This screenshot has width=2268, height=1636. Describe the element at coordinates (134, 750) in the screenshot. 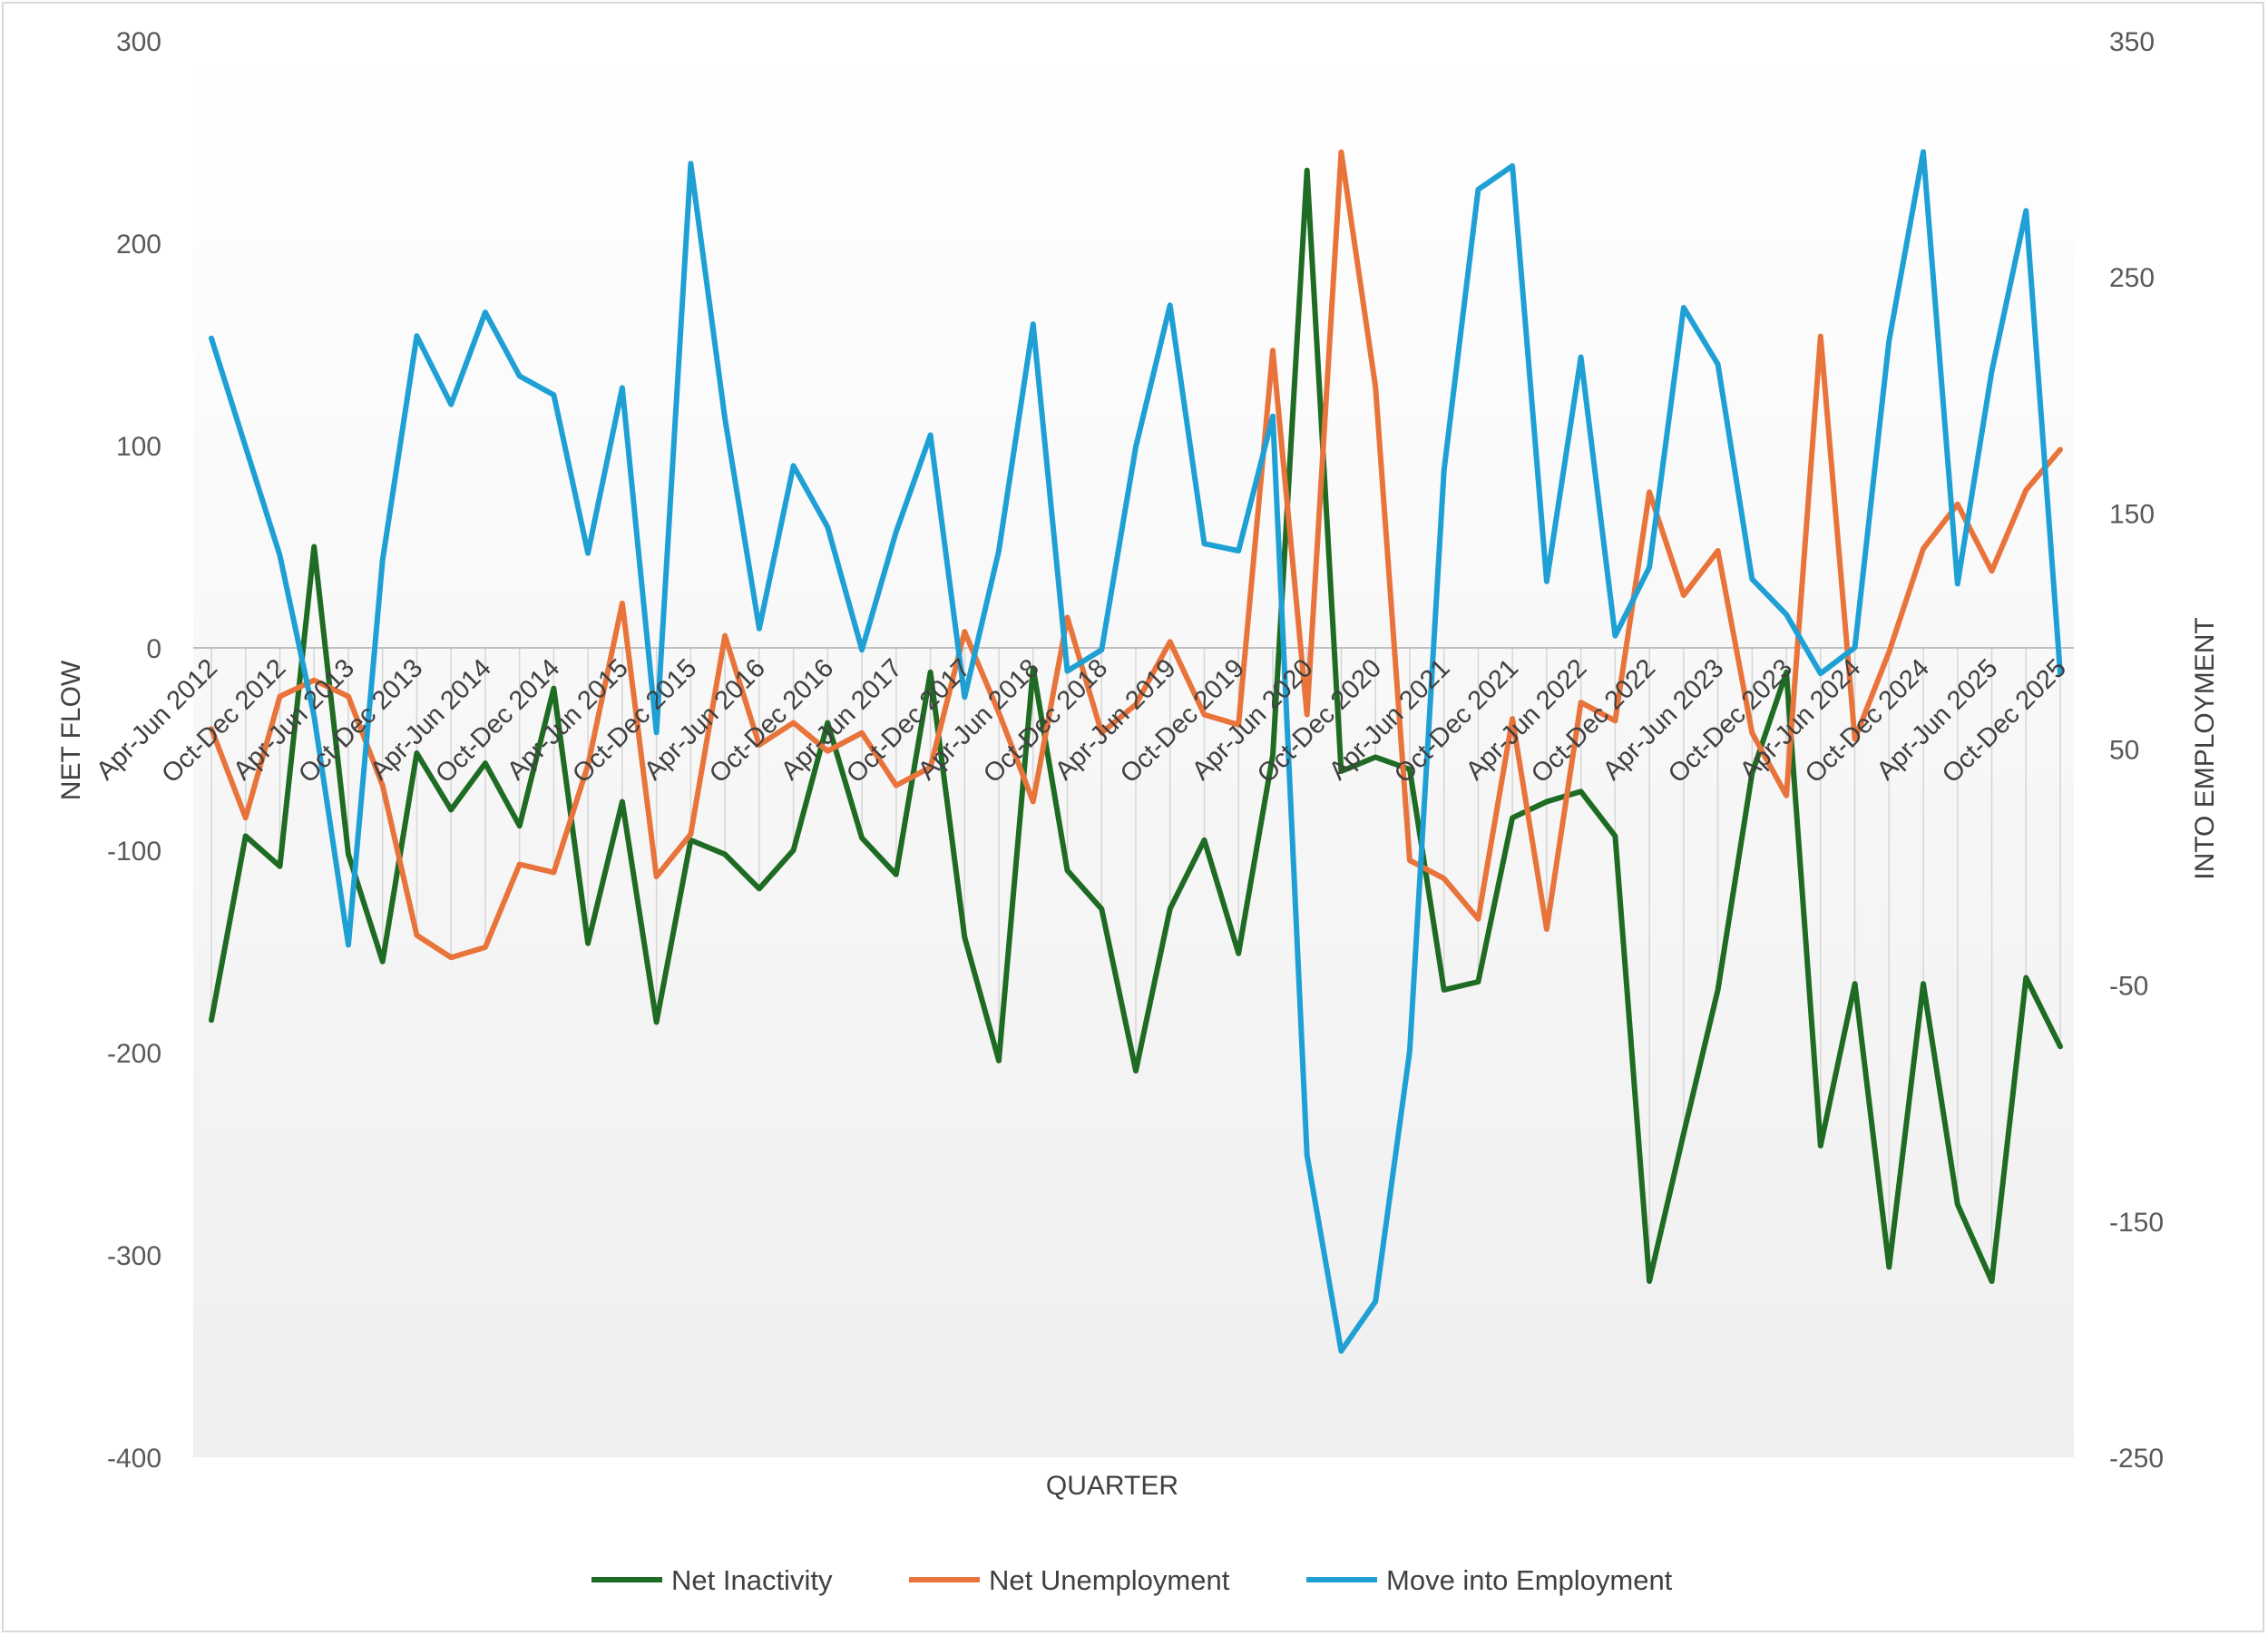

I see `left-axis-ticks: 300 200 100 0 -100 -200 -300 -400` at that location.